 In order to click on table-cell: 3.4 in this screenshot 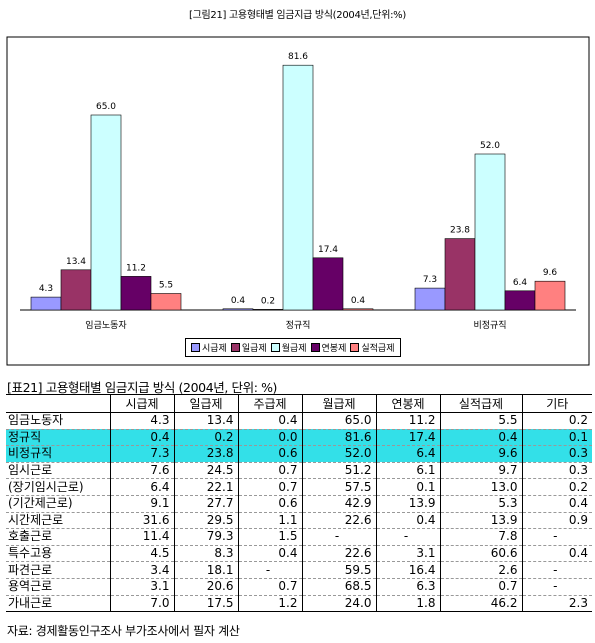, I will do `click(141, 570)`.